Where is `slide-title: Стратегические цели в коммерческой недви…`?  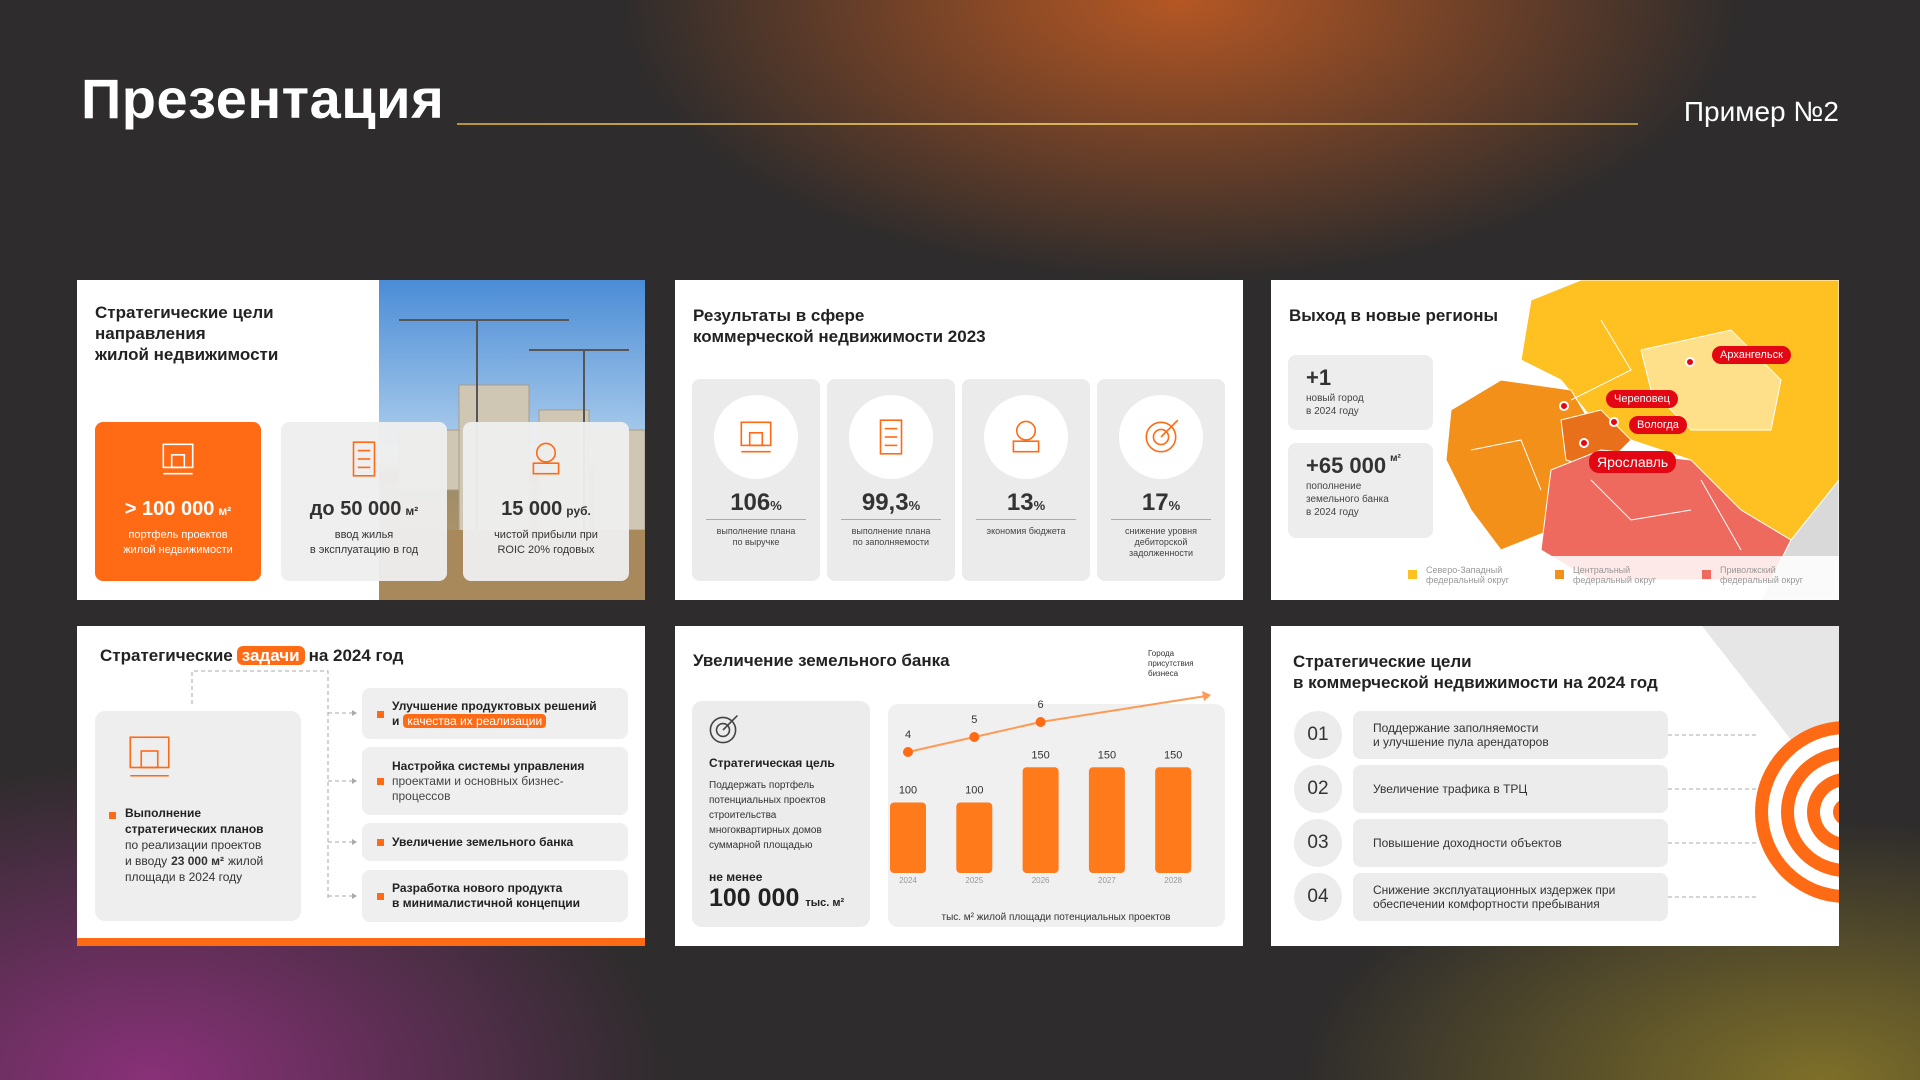 slide-title: Стратегические цели в коммерческой недви… is located at coordinates (1475, 672).